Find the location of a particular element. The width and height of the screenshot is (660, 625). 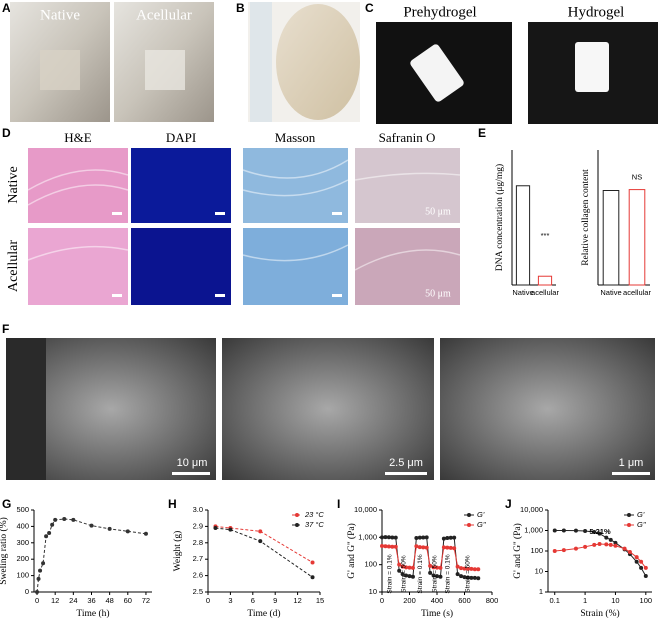

y-tick-label: 2.6 is located at coordinates (198, 575).